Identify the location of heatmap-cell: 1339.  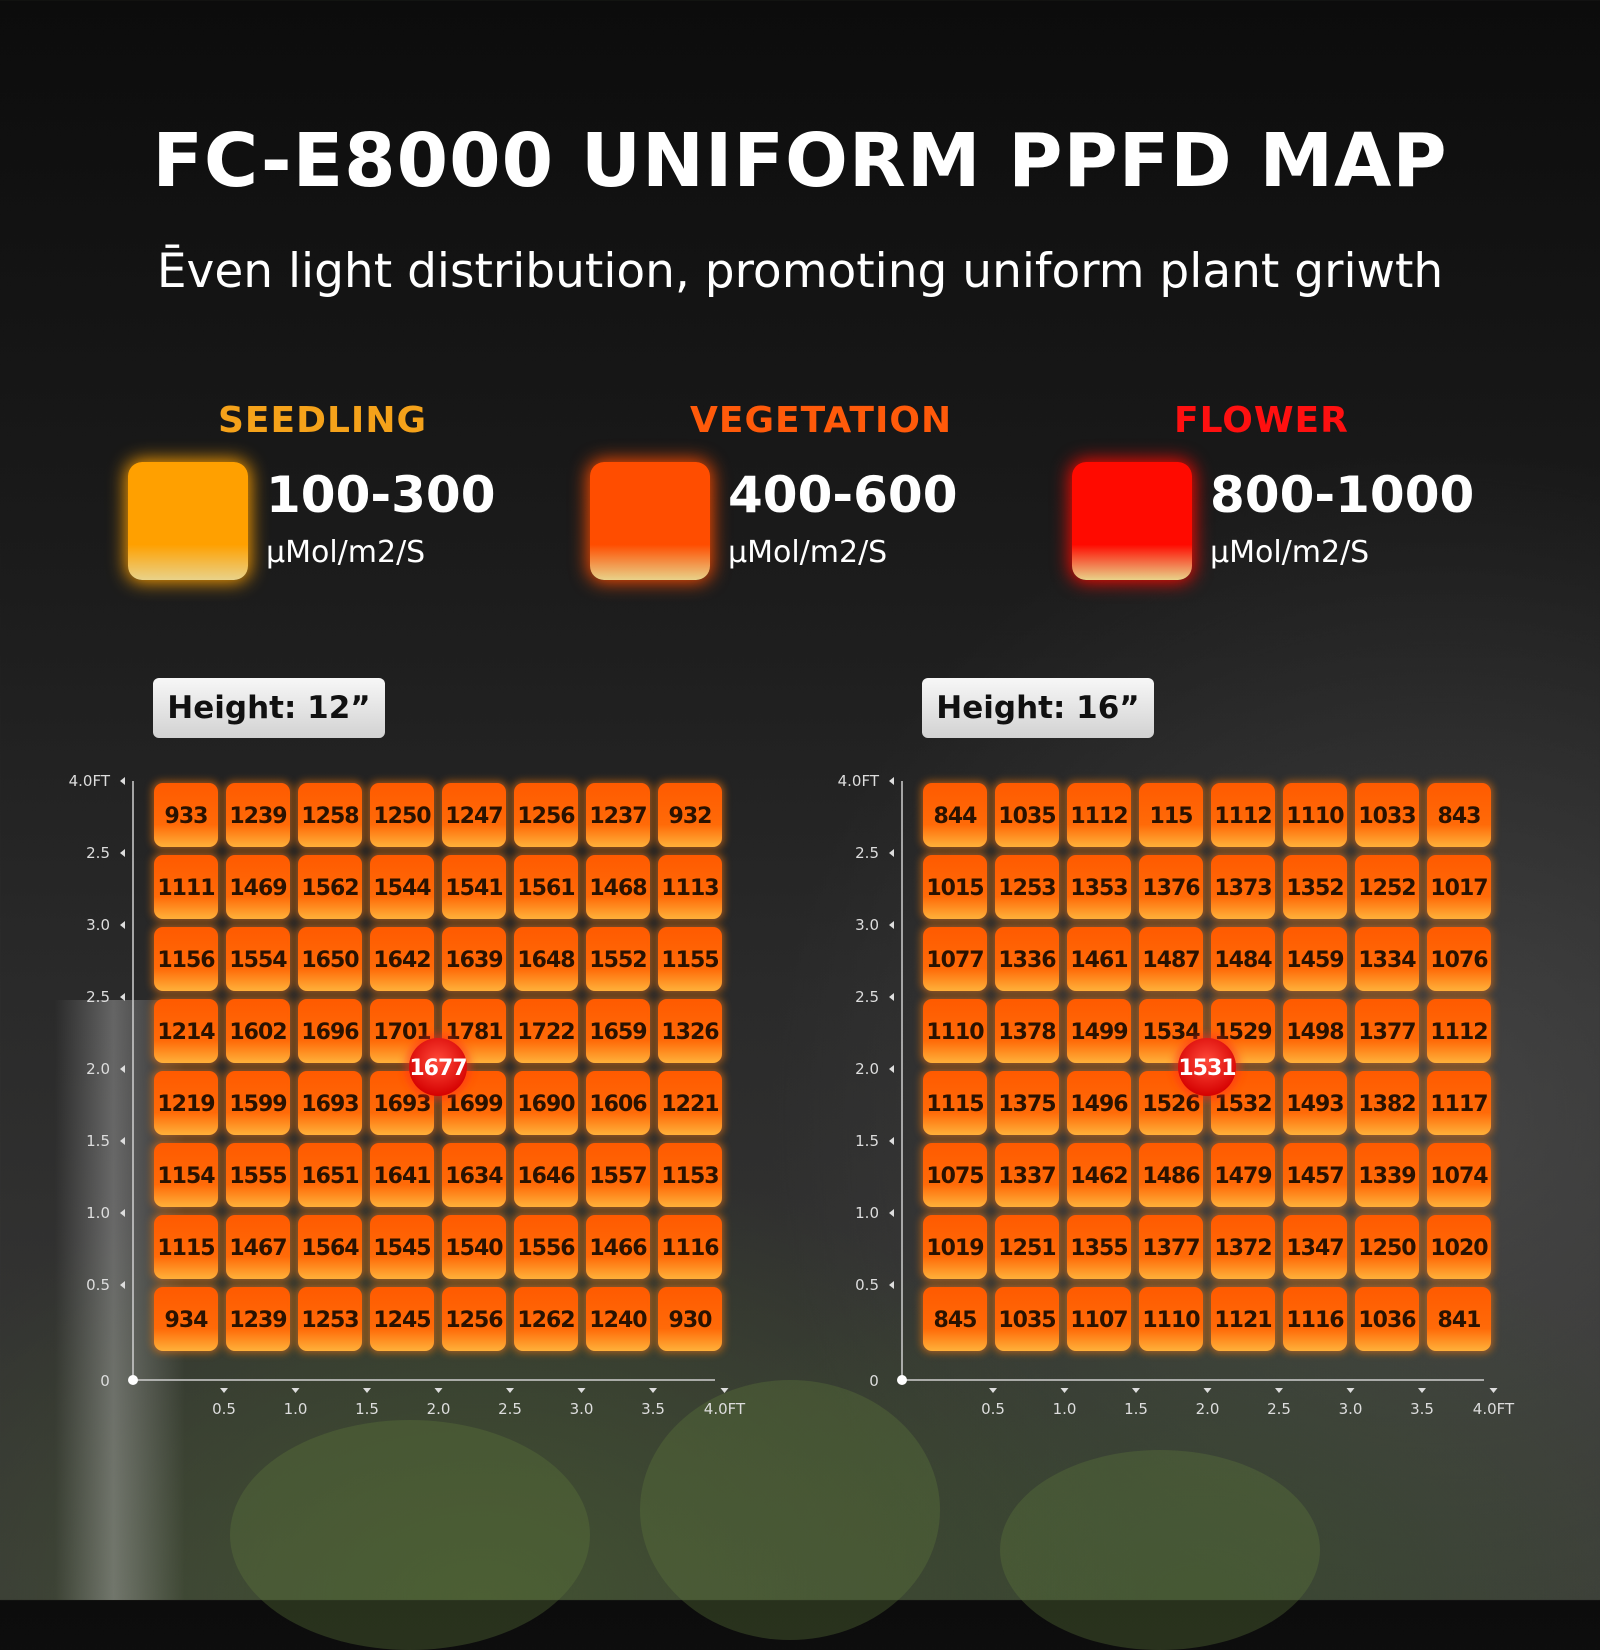
(1387, 1175).